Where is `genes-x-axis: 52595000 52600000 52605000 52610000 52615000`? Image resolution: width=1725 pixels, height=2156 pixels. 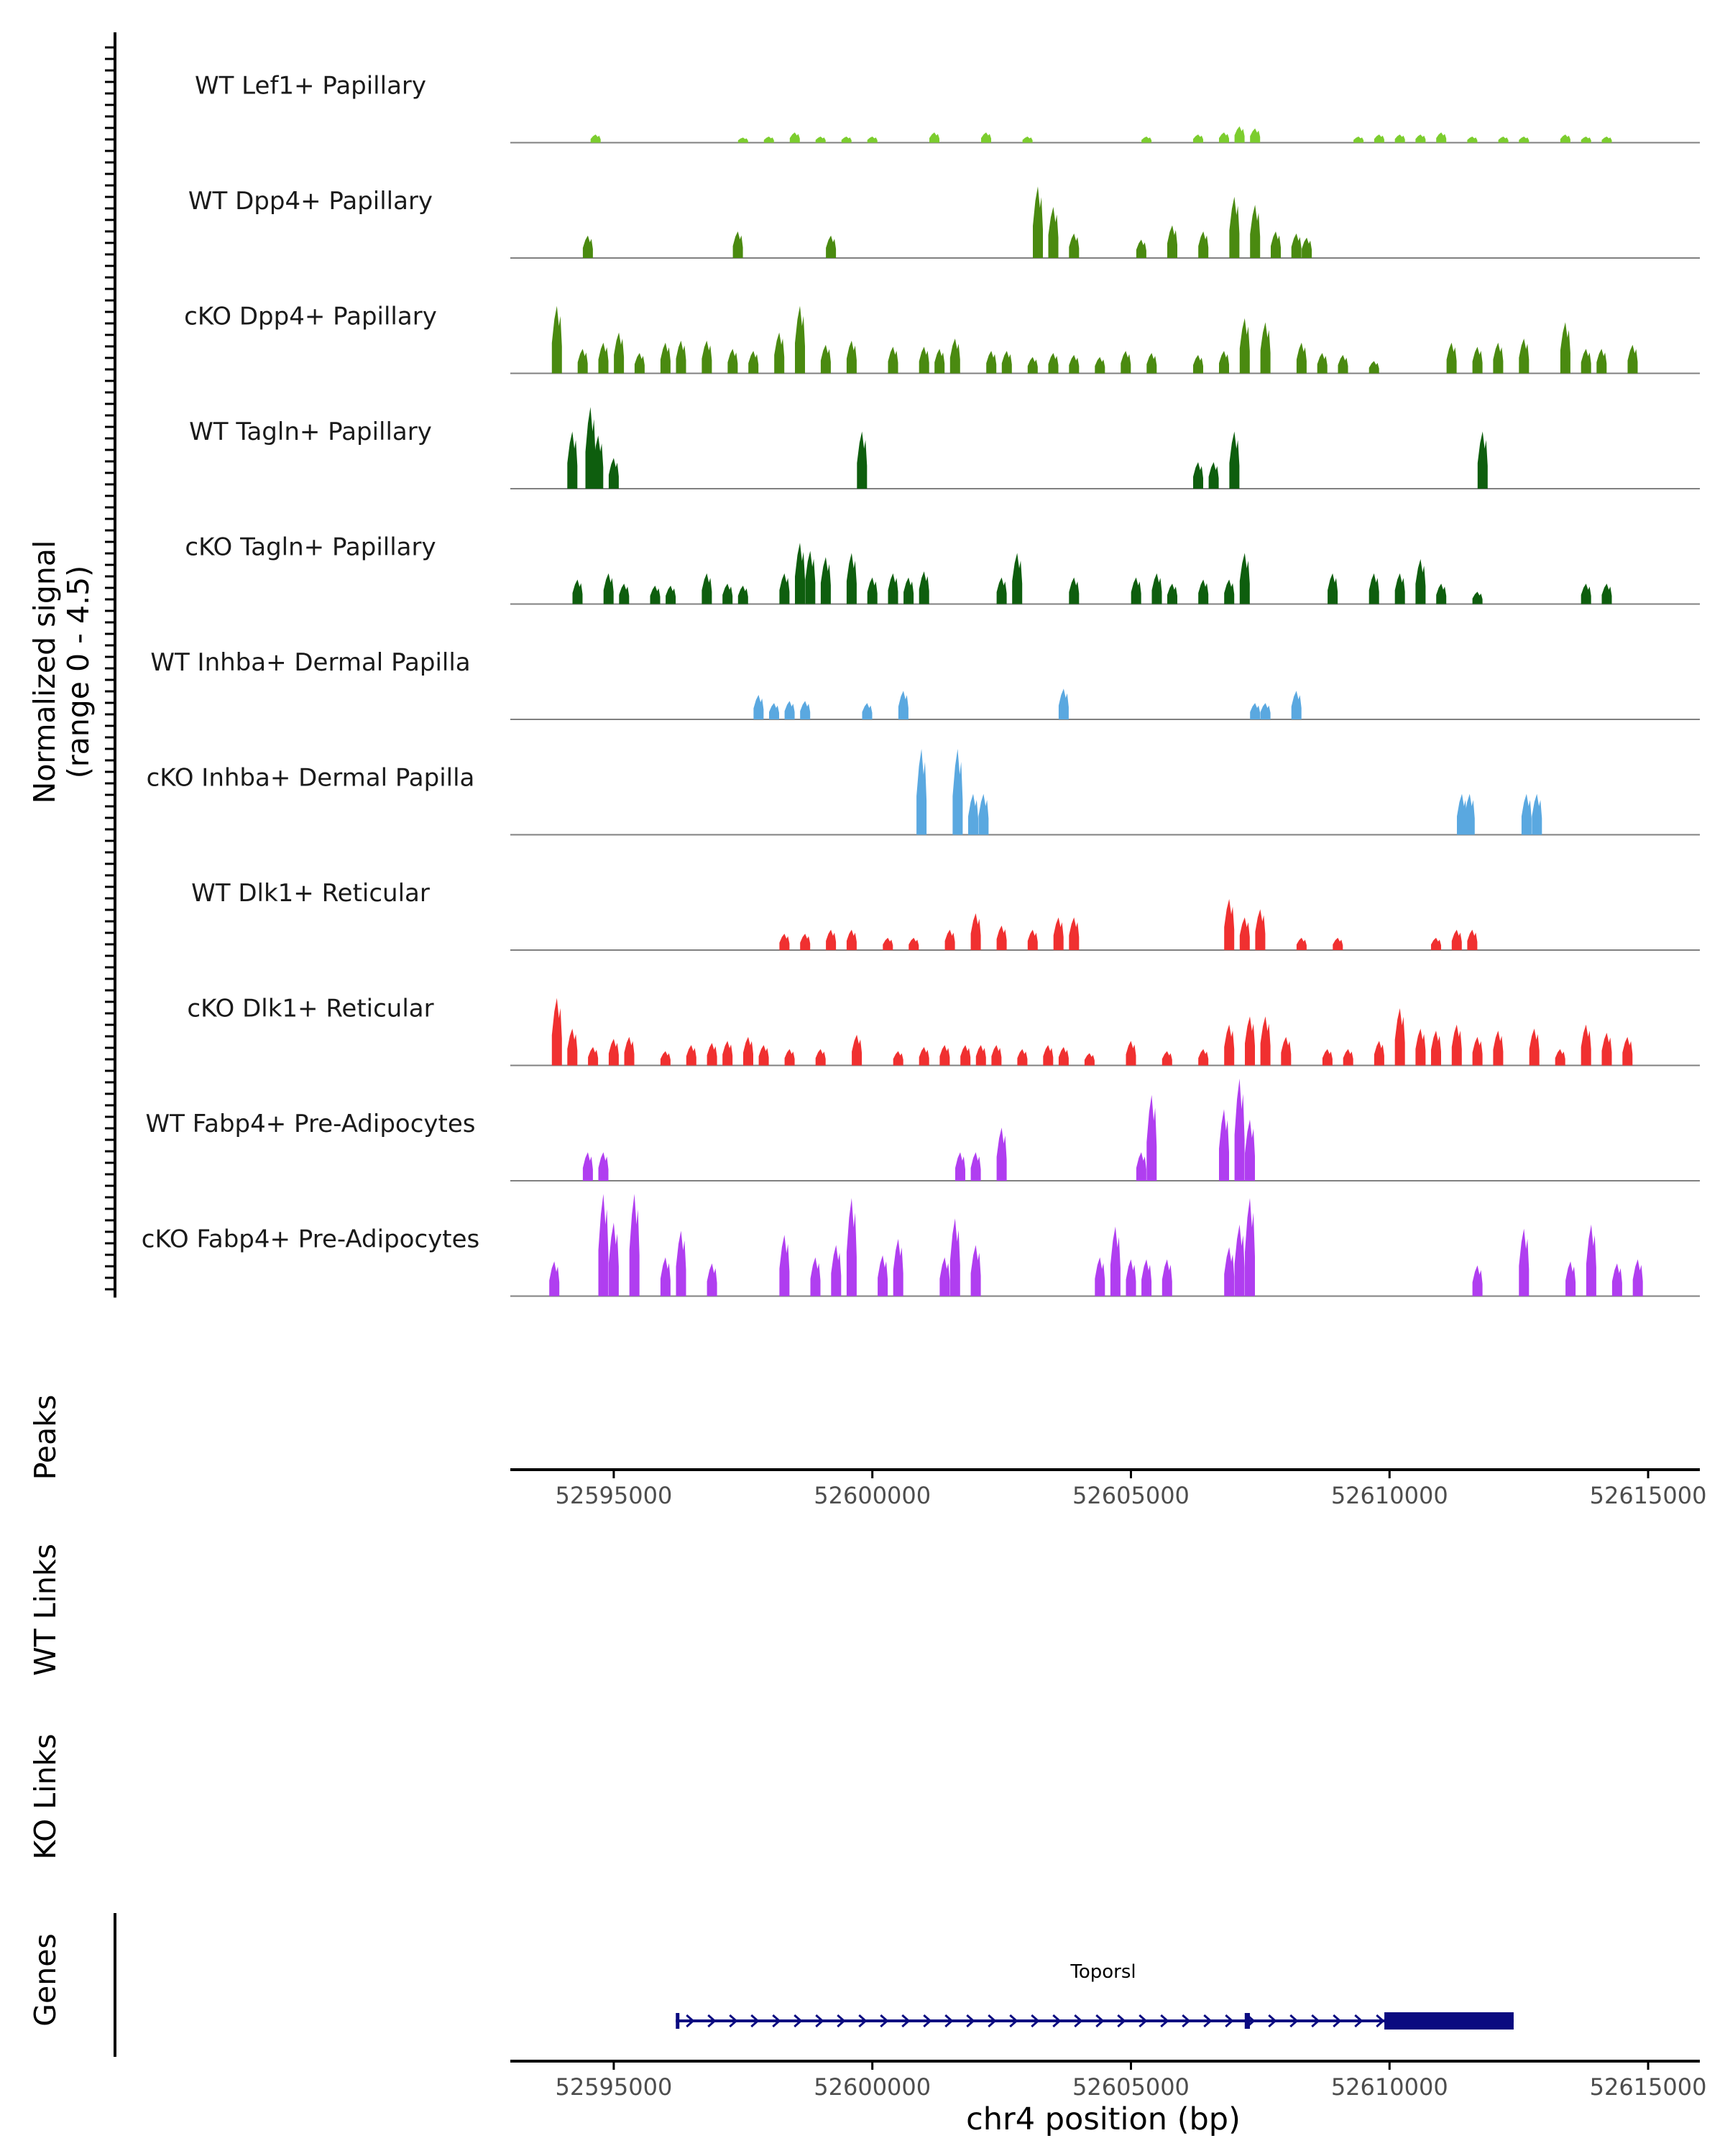
genes-x-axis: 52595000 52600000 52605000 52610000 52615000 is located at coordinates (1108, 2080).